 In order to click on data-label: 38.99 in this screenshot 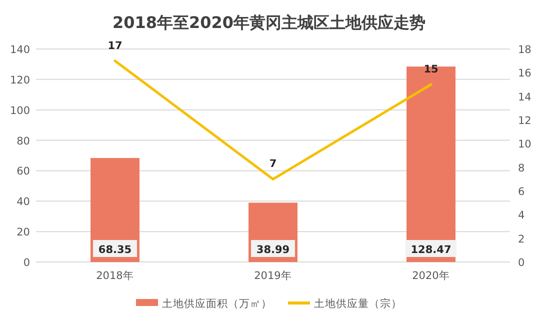, I will do `click(273, 250)`.